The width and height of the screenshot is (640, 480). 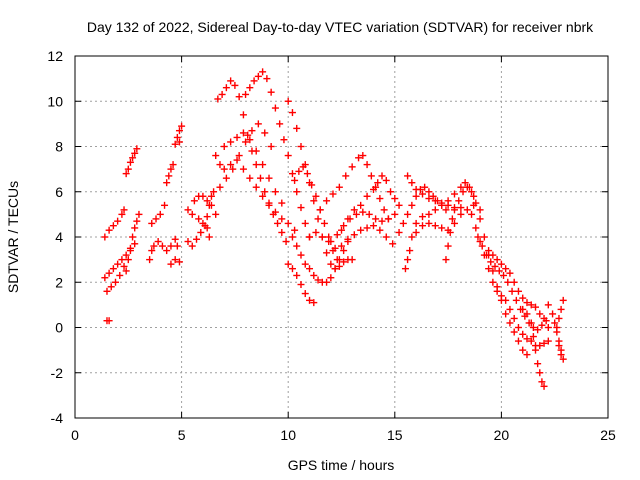 What do you see at coordinates (502, 435) in the screenshot?
I see `x-tick-label: 20` at bounding box center [502, 435].